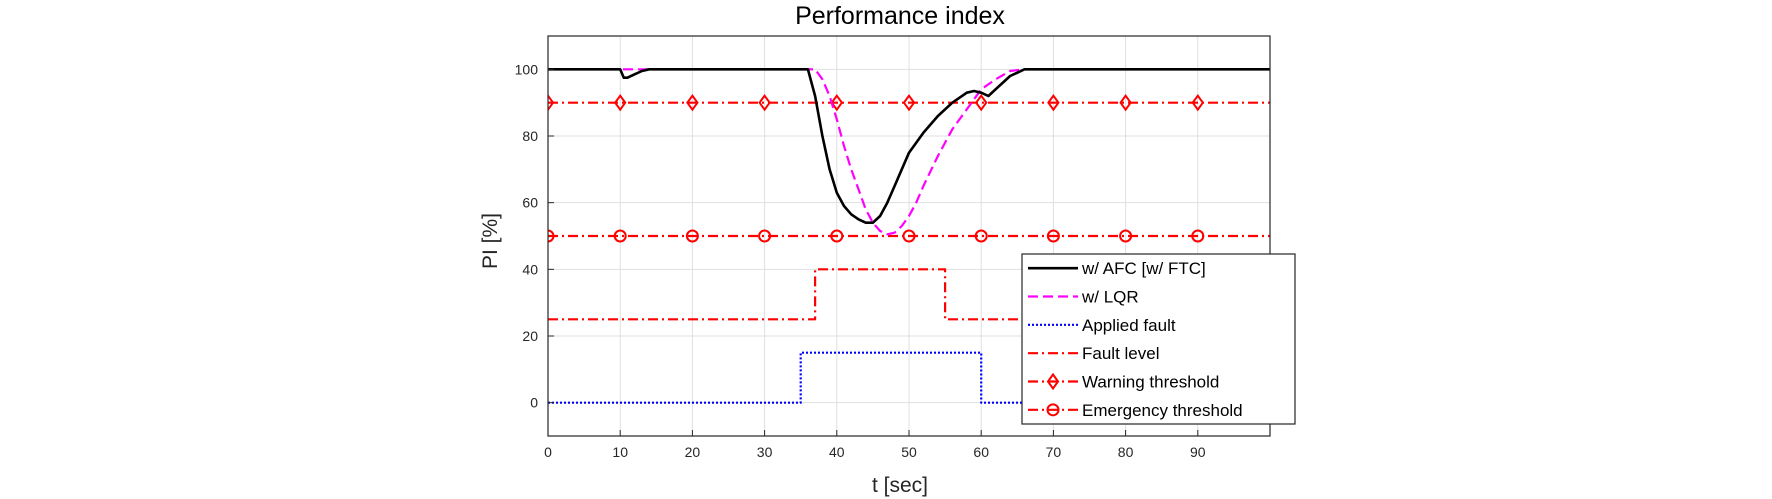  What do you see at coordinates (1143, 268) in the screenshot?
I see `legend-label-0: w/ AFC [w/ FTC]` at bounding box center [1143, 268].